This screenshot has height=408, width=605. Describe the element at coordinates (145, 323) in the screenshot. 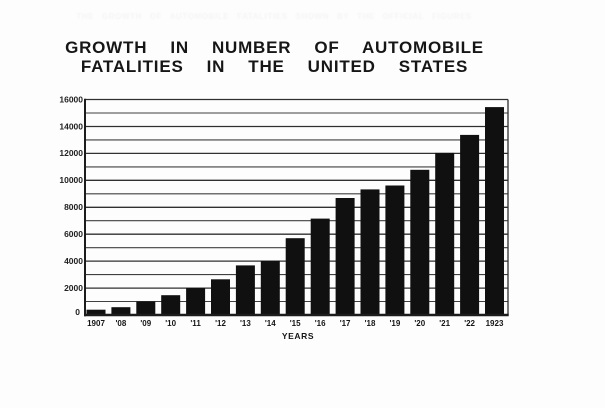

I see `svg-text: '09` at that location.